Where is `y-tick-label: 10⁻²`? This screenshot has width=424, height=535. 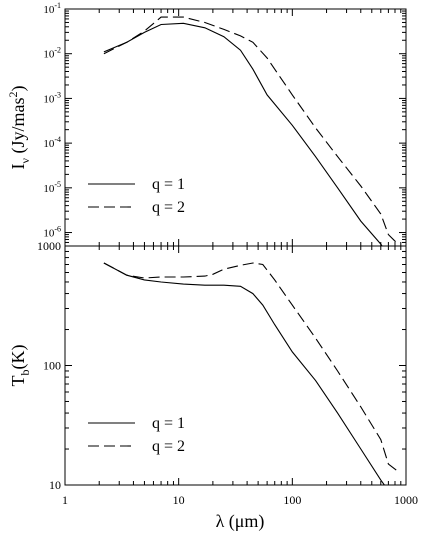 y-tick-label: 10⁻² is located at coordinates (52, 53).